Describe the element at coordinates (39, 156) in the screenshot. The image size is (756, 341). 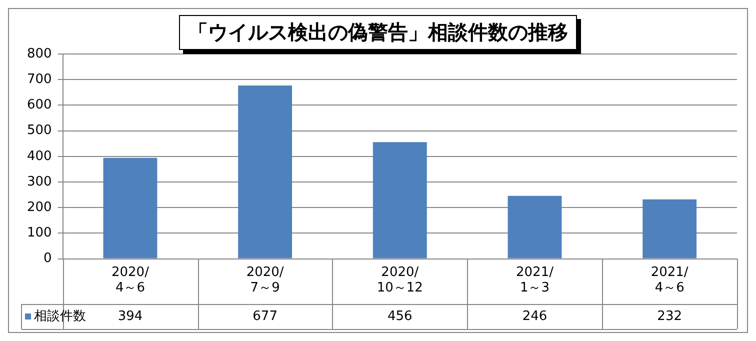
I see `y-tick-label: 400` at that location.